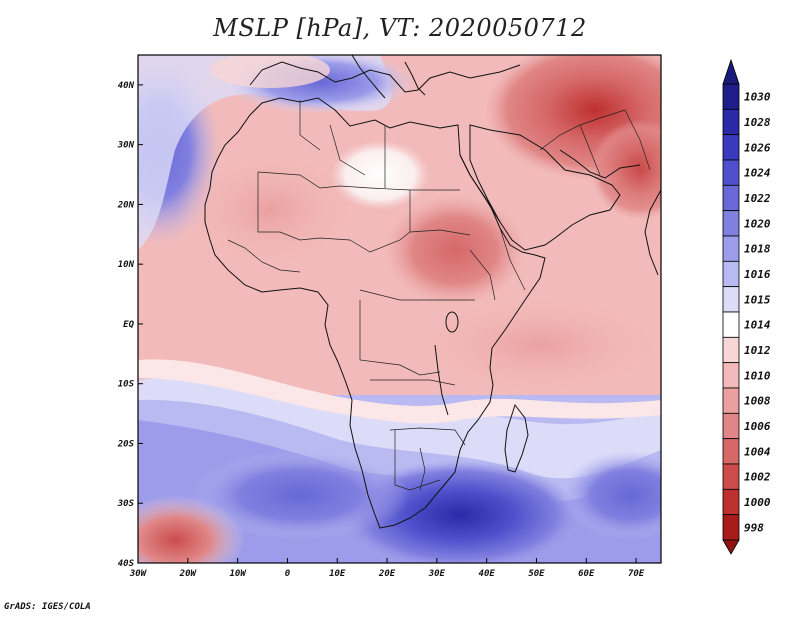 The image size is (800, 618). I want to click on border-algeria-morocco, so click(310, 125).